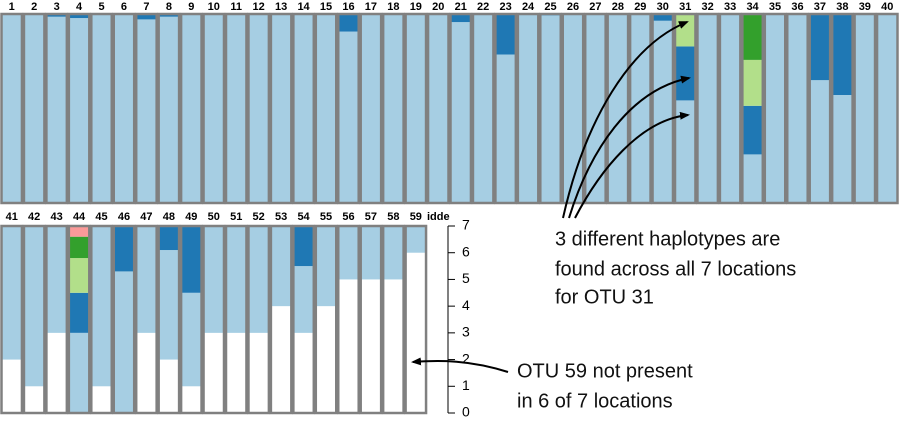  I want to click on category-label: 19, so click(416, 7).